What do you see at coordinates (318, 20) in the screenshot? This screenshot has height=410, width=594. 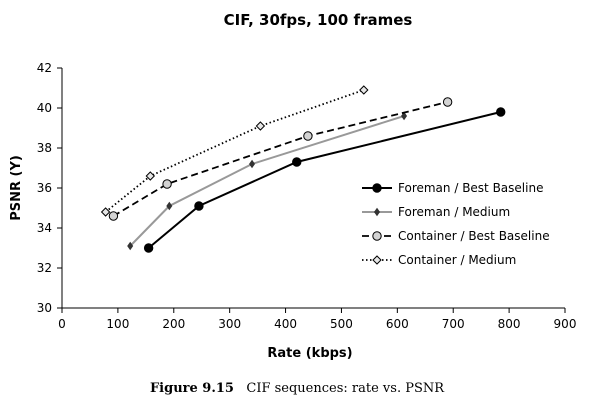 I see `chart-title: CIF, 30fps, 100 frames` at bounding box center [318, 20].